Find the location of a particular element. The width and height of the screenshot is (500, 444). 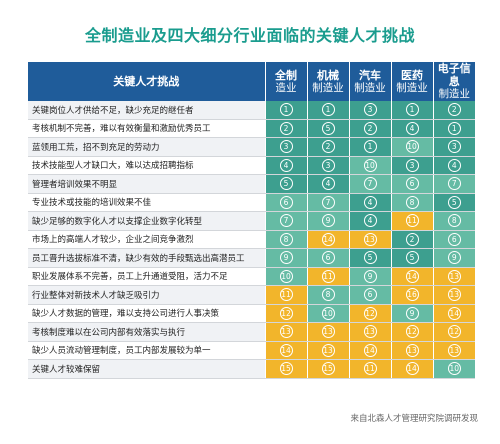

column-header-line1: 机械 is located at coordinates (328, 75).